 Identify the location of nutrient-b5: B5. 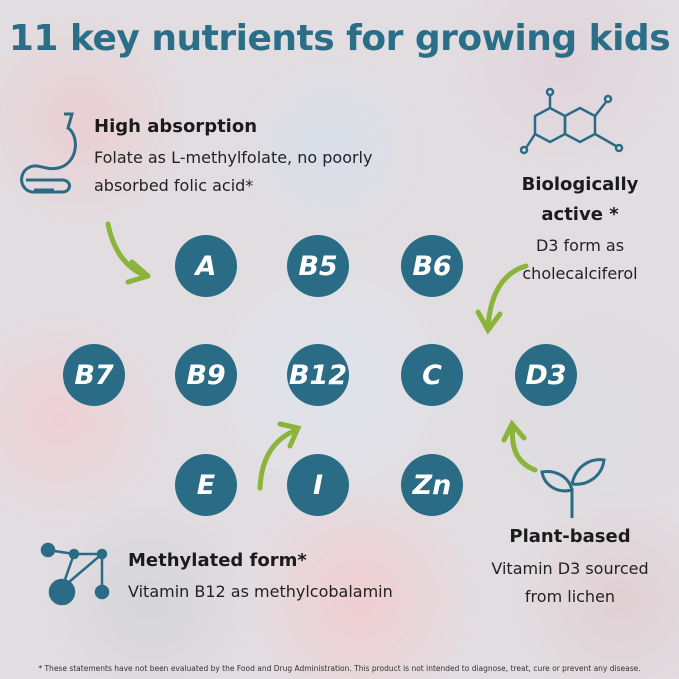
(318, 266).